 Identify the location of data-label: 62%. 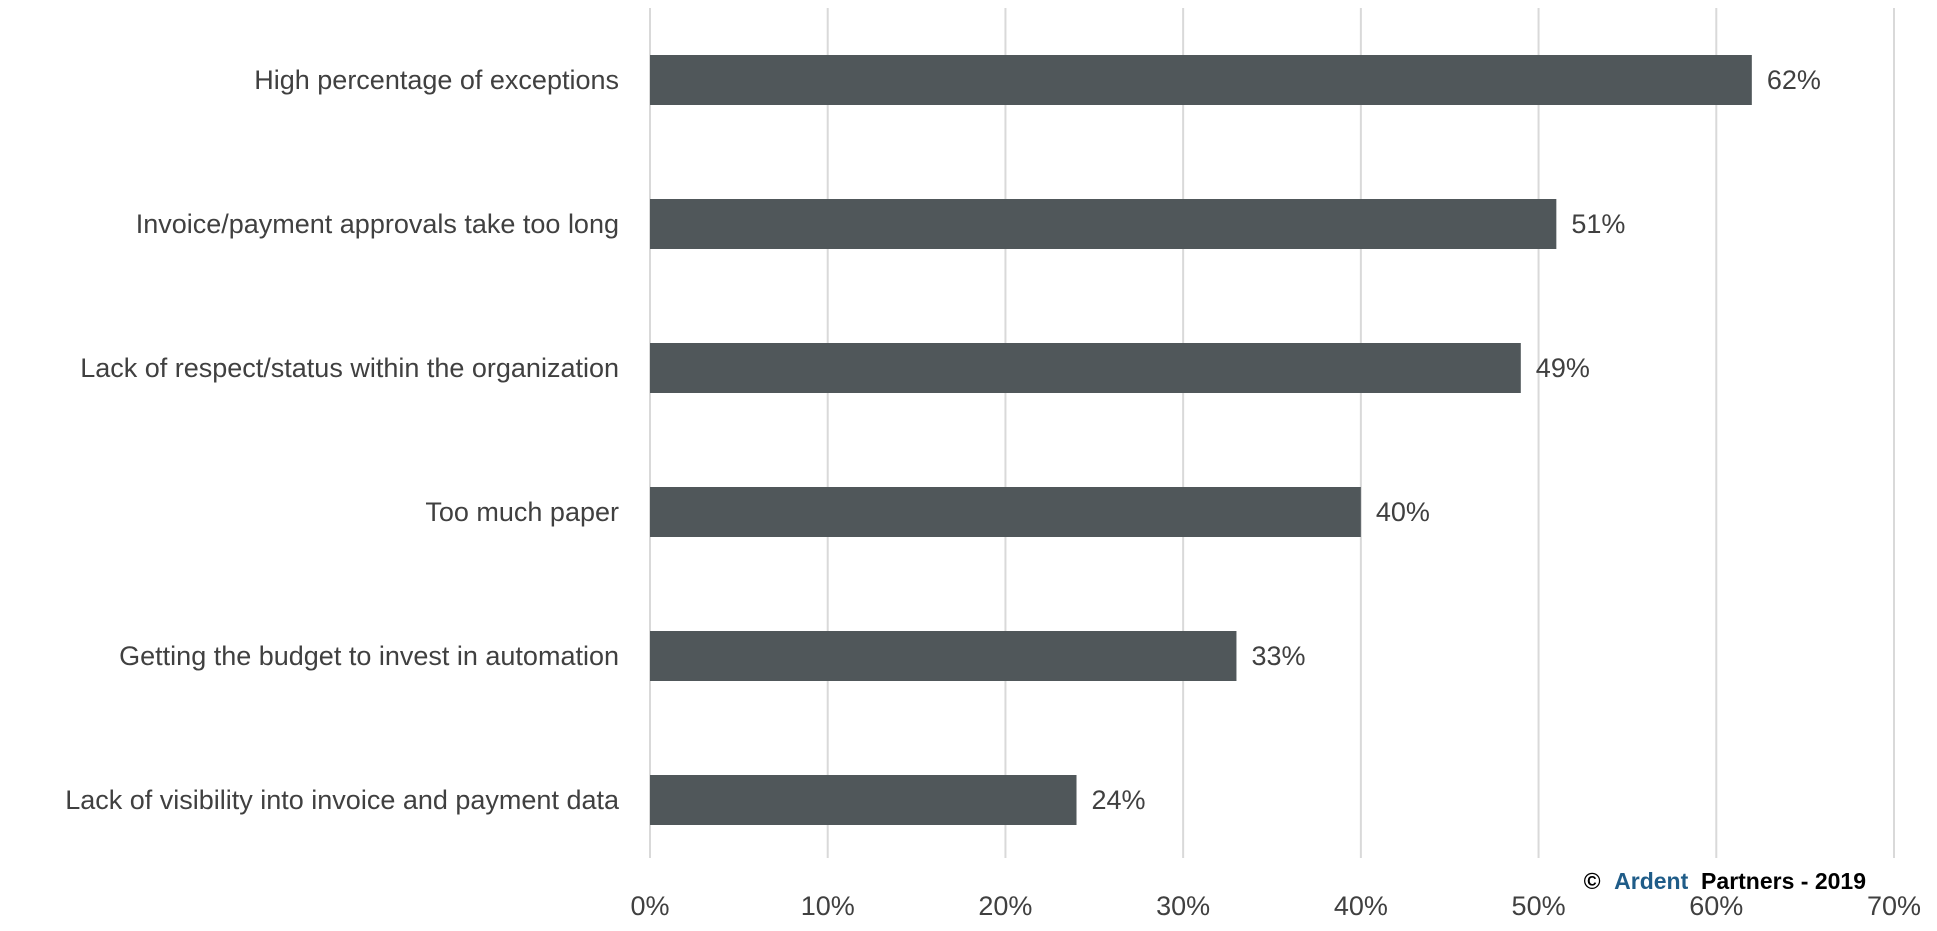
(1794, 80).